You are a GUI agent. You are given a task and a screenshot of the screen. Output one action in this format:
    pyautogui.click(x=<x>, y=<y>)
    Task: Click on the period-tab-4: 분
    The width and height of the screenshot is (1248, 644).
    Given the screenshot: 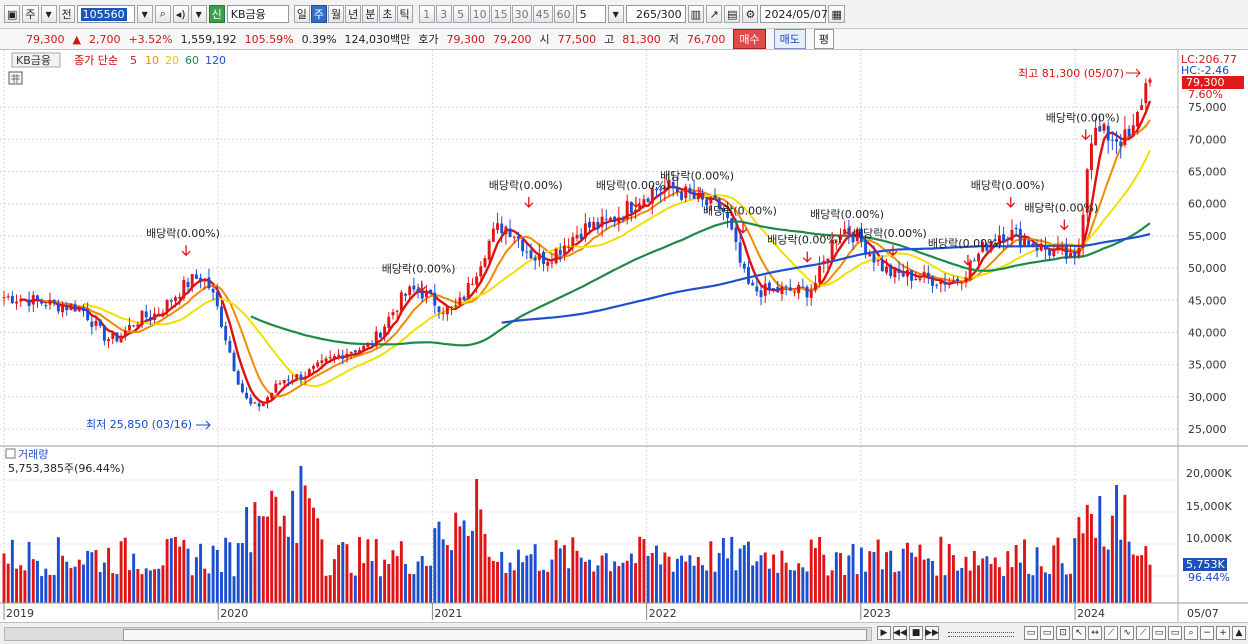 What is the action you would take?
    pyautogui.click(x=370, y=14)
    